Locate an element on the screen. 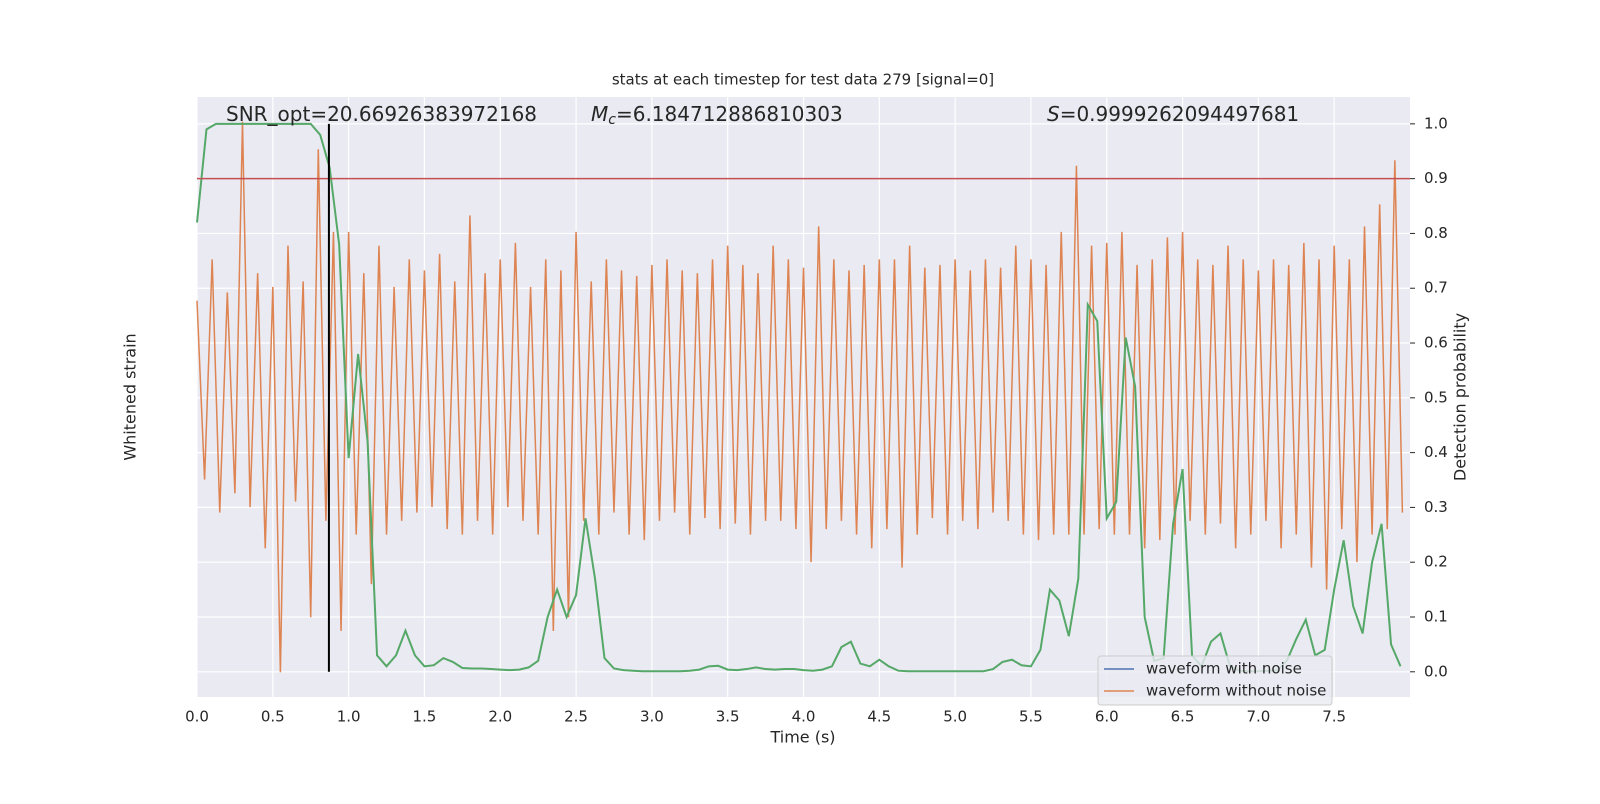 This screenshot has width=1600, height=804. y2-tick-label: 0.4 is located at coordinates (1436, 452).